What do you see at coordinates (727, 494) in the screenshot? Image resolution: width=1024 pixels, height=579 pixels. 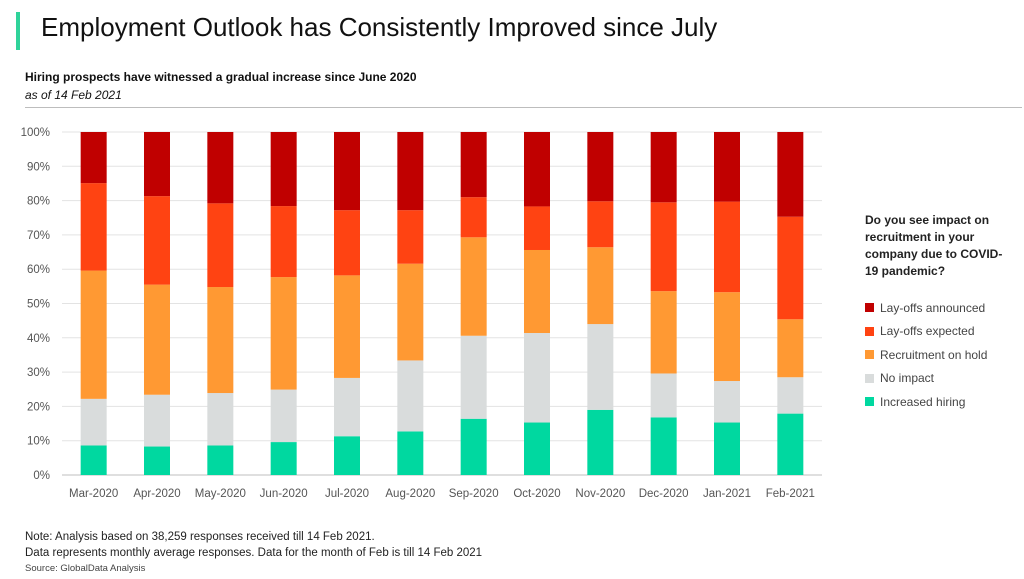 I see `x-tick-label: Jan-2021` at bounding box center [727, 494].